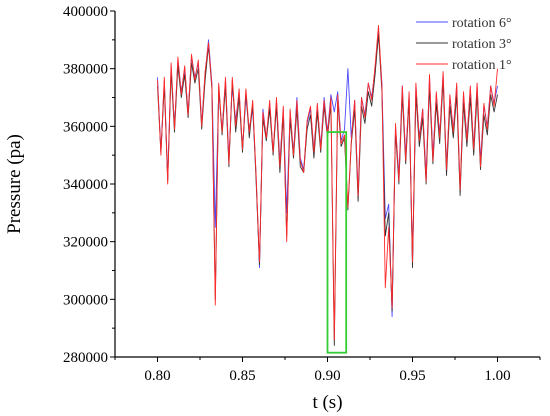 The width and height of the screenshot is (550, 416). What do you see at coordinates (327, 376) in the screenshot?
I see `x-tick-label: 0.90` at bounding box center [327, 376].